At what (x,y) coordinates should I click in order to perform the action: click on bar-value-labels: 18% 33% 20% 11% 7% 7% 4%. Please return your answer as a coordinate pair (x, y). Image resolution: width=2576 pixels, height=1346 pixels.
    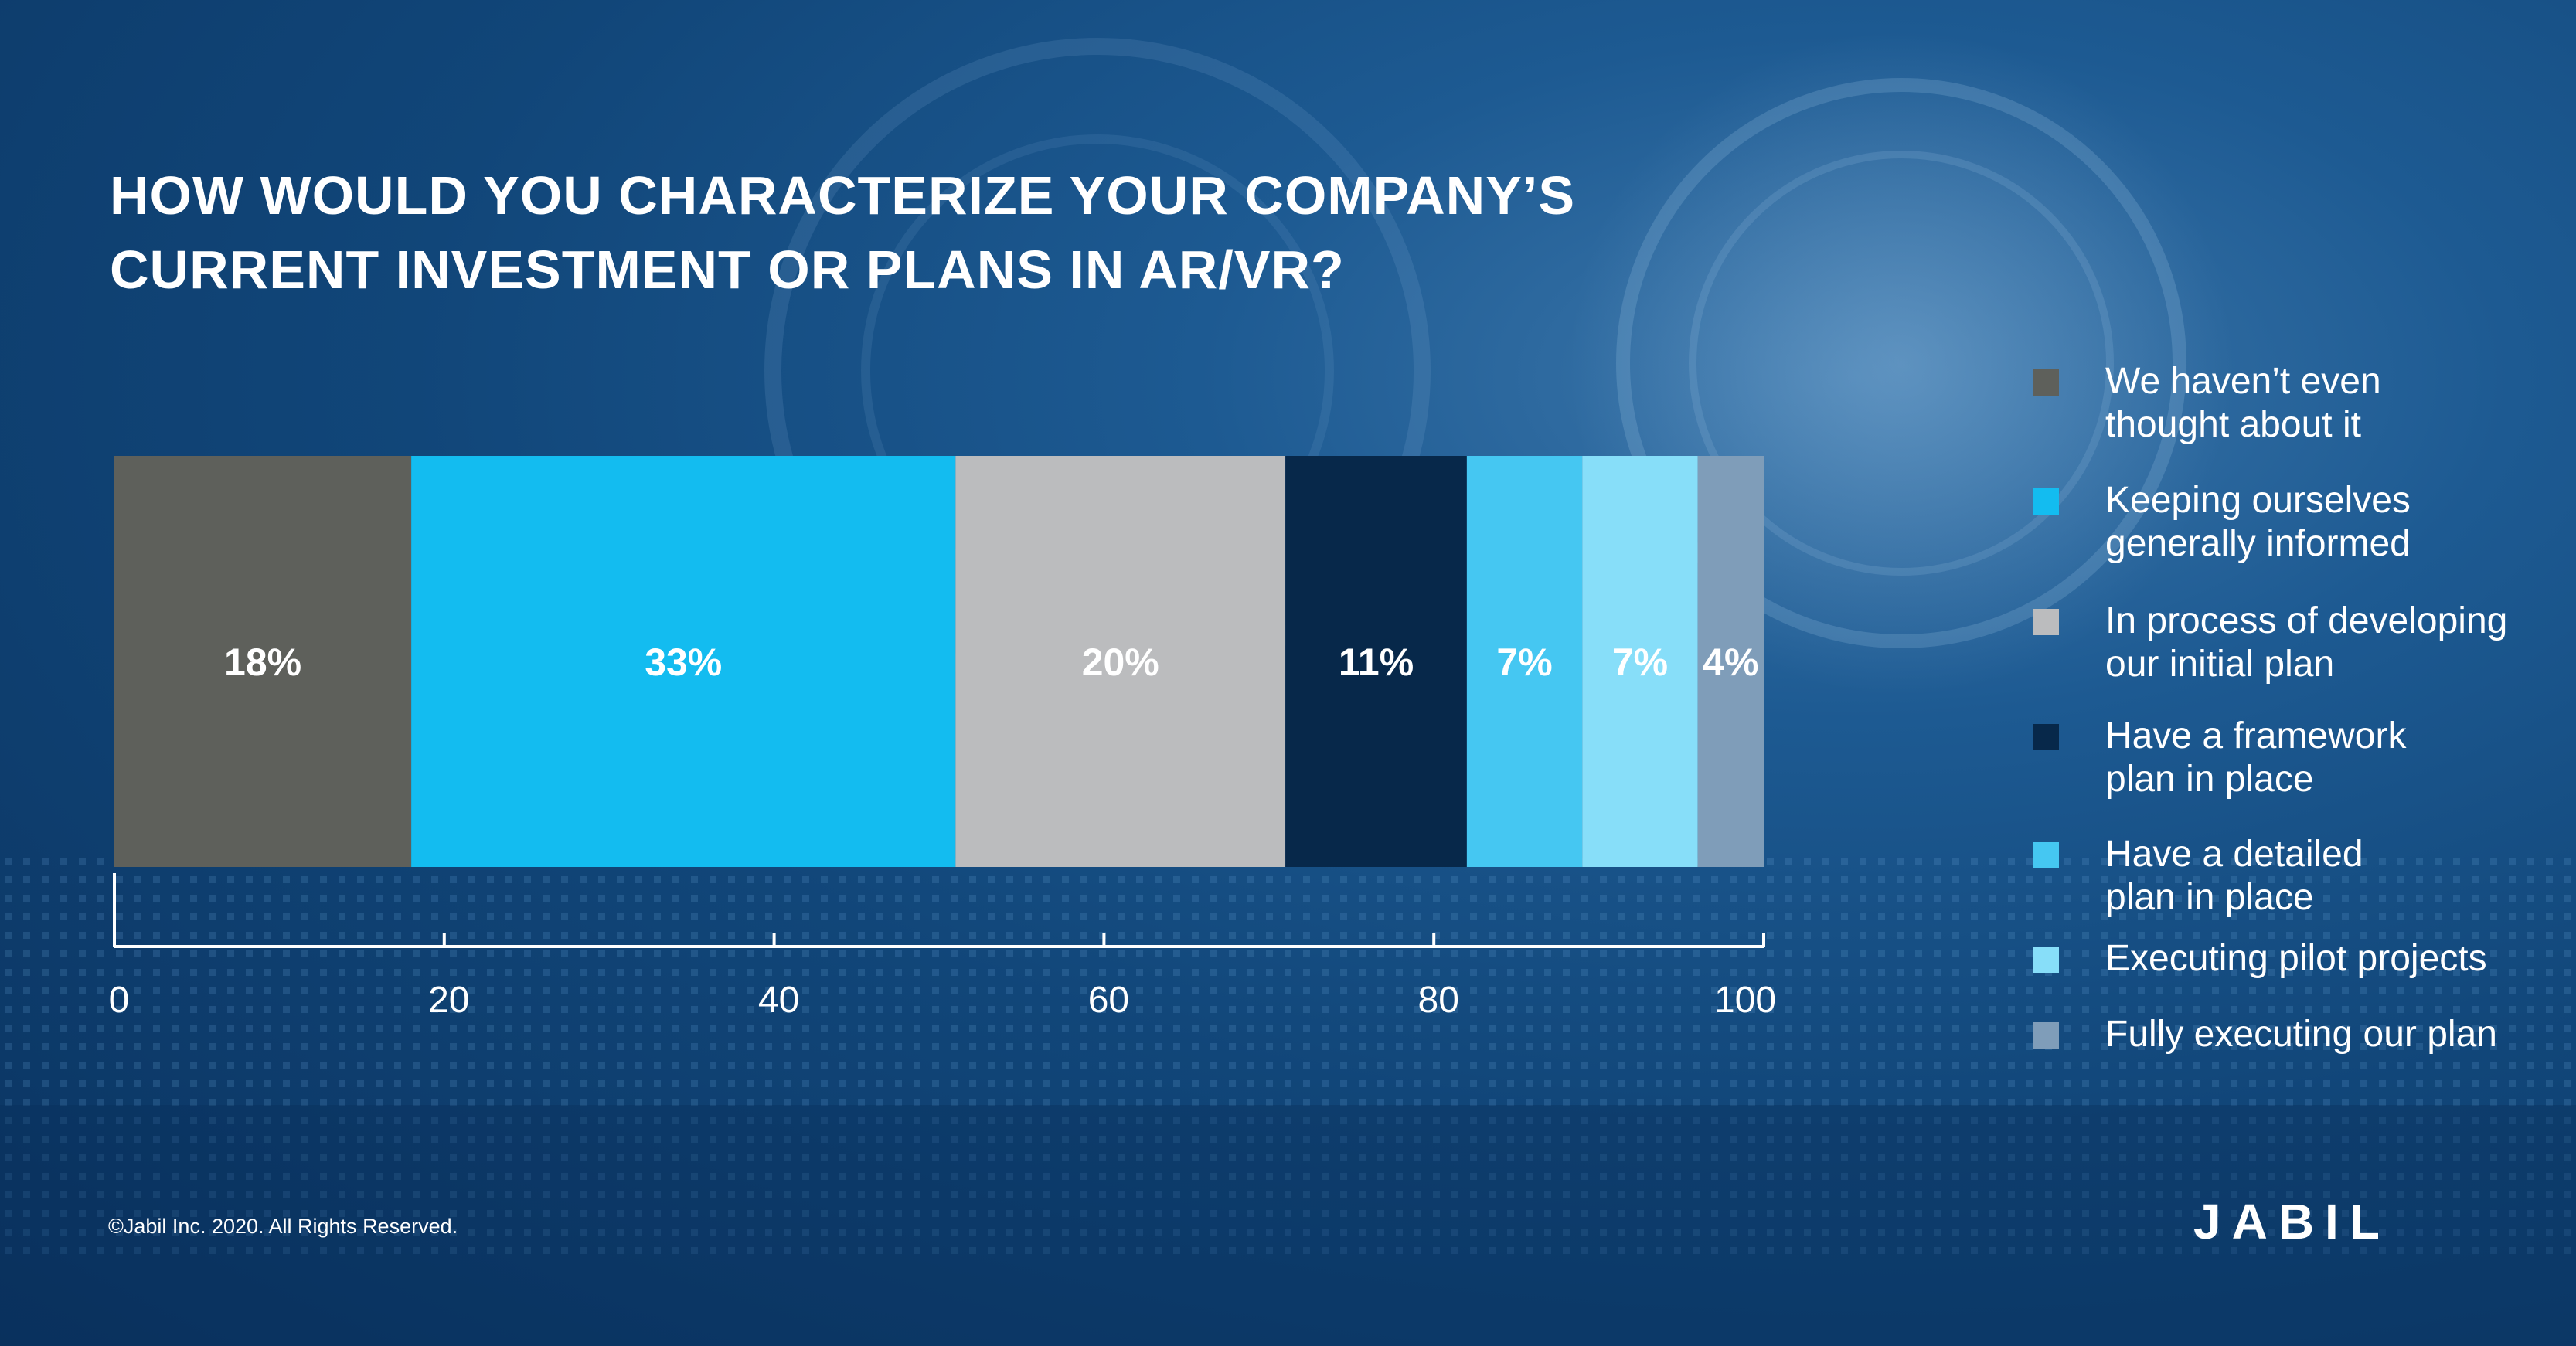
    Looking at the image, I should click on (991, 662).